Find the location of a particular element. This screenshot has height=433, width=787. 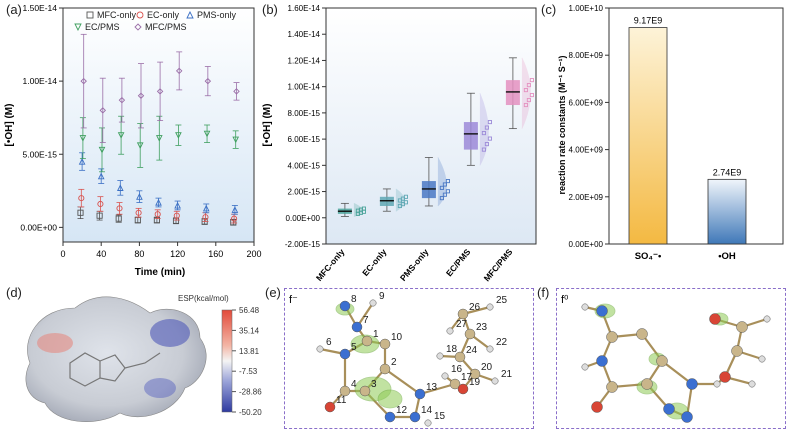

mol-e-atom-label: 17 is located at coordinates (467, 377).